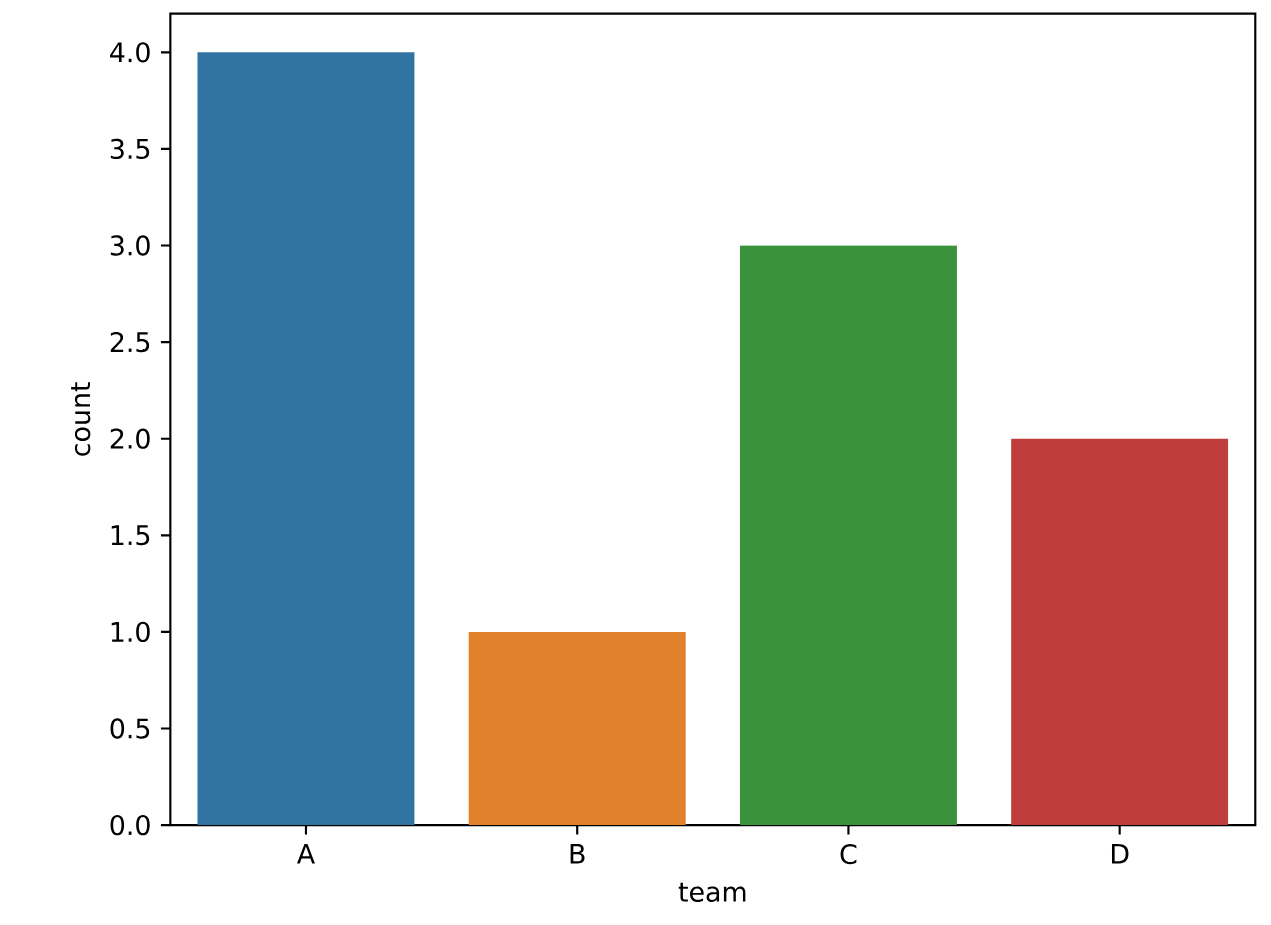 This screenshot has height=925, width=1271. I want to click on y-tick-label: 0.0, so click(130, 825).